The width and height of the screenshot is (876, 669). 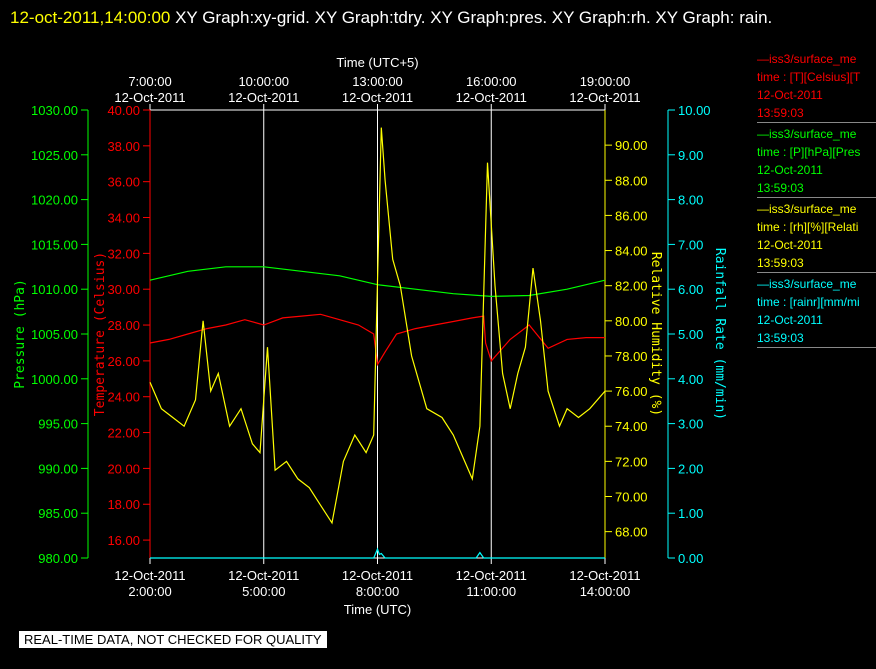 What do you see at coordinates (54, 244) in the screenshot?
I see `pressure-tick-label: 1015.00` at bounding box center [54, 244].